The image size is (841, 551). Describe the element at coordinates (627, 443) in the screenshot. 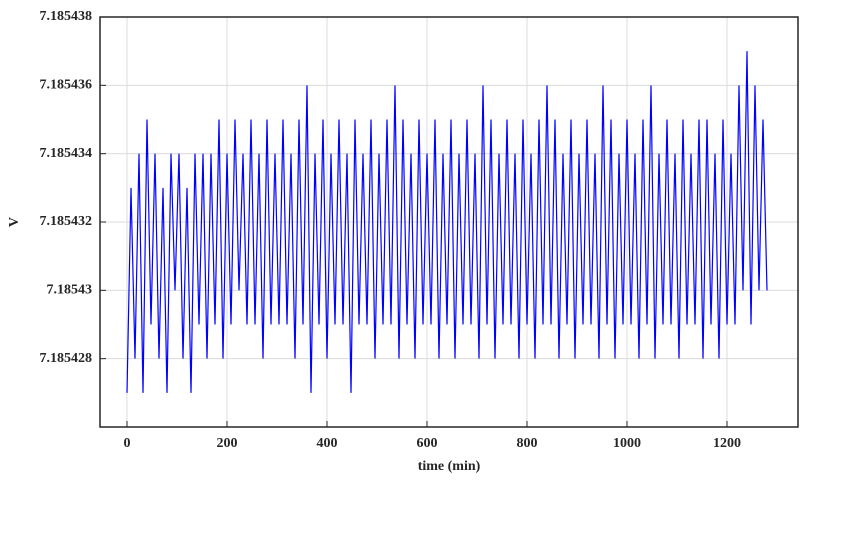

I see `x-tick-label: 1000` at that location.